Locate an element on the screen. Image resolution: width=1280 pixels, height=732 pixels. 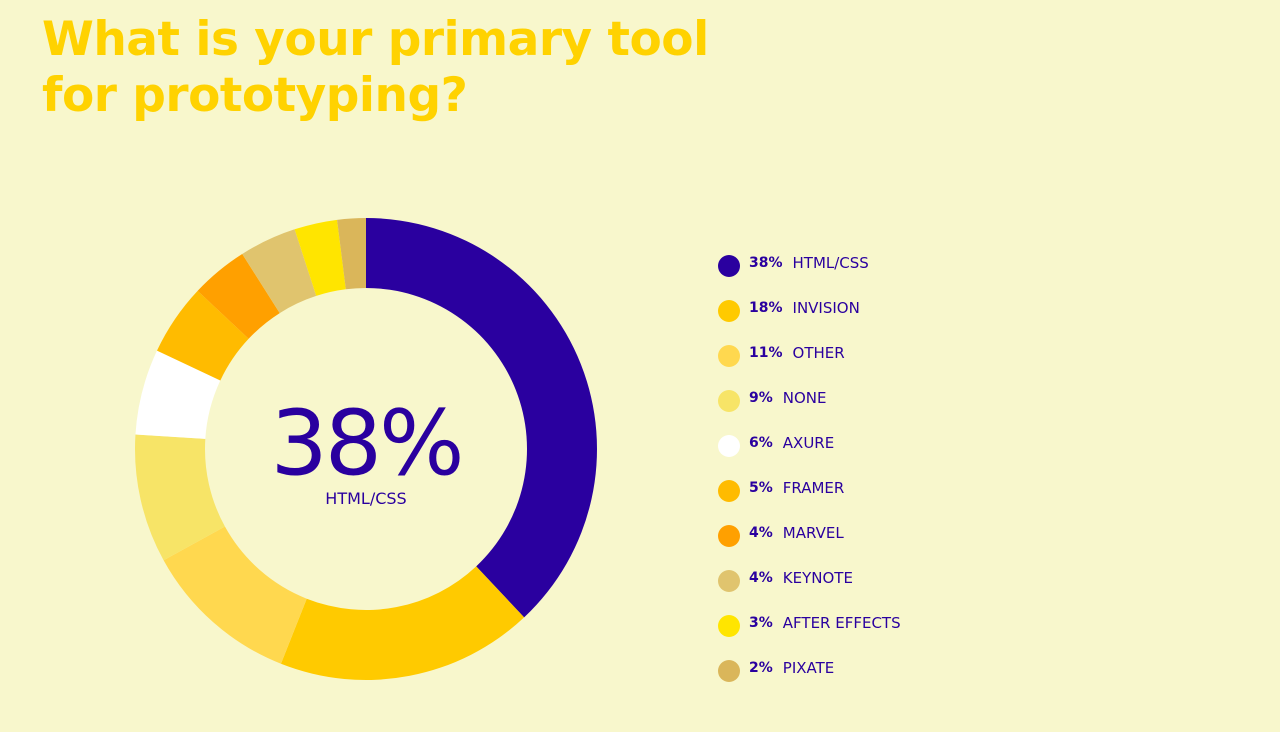
legend-label: NONE is located at coordinates (804, 398).